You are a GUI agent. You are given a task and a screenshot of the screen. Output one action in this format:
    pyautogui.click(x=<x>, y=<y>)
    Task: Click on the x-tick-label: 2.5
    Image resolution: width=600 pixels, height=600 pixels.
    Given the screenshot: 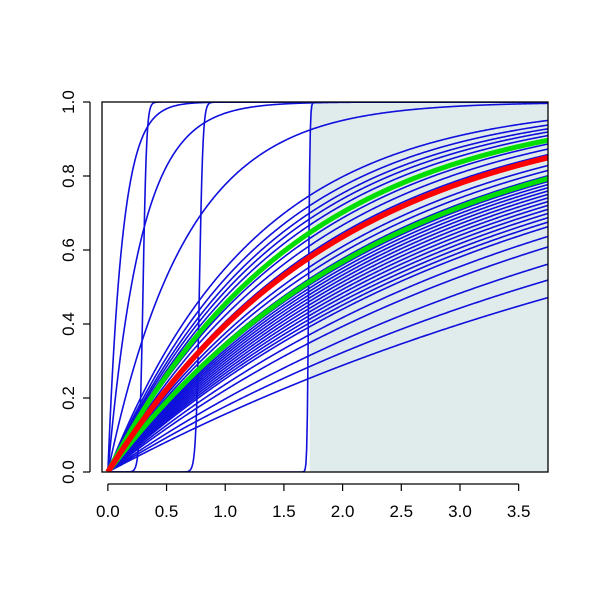 What is the action you would take?
    pyautogui.click(x=401, y=511)
    